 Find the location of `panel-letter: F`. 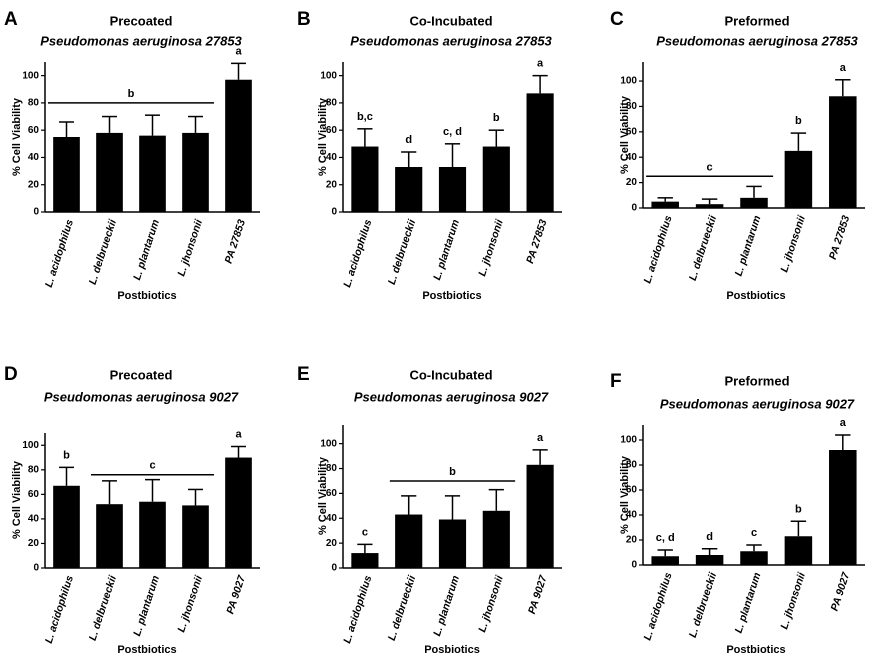

panel-letter: F is located at coordinates (616, 381).